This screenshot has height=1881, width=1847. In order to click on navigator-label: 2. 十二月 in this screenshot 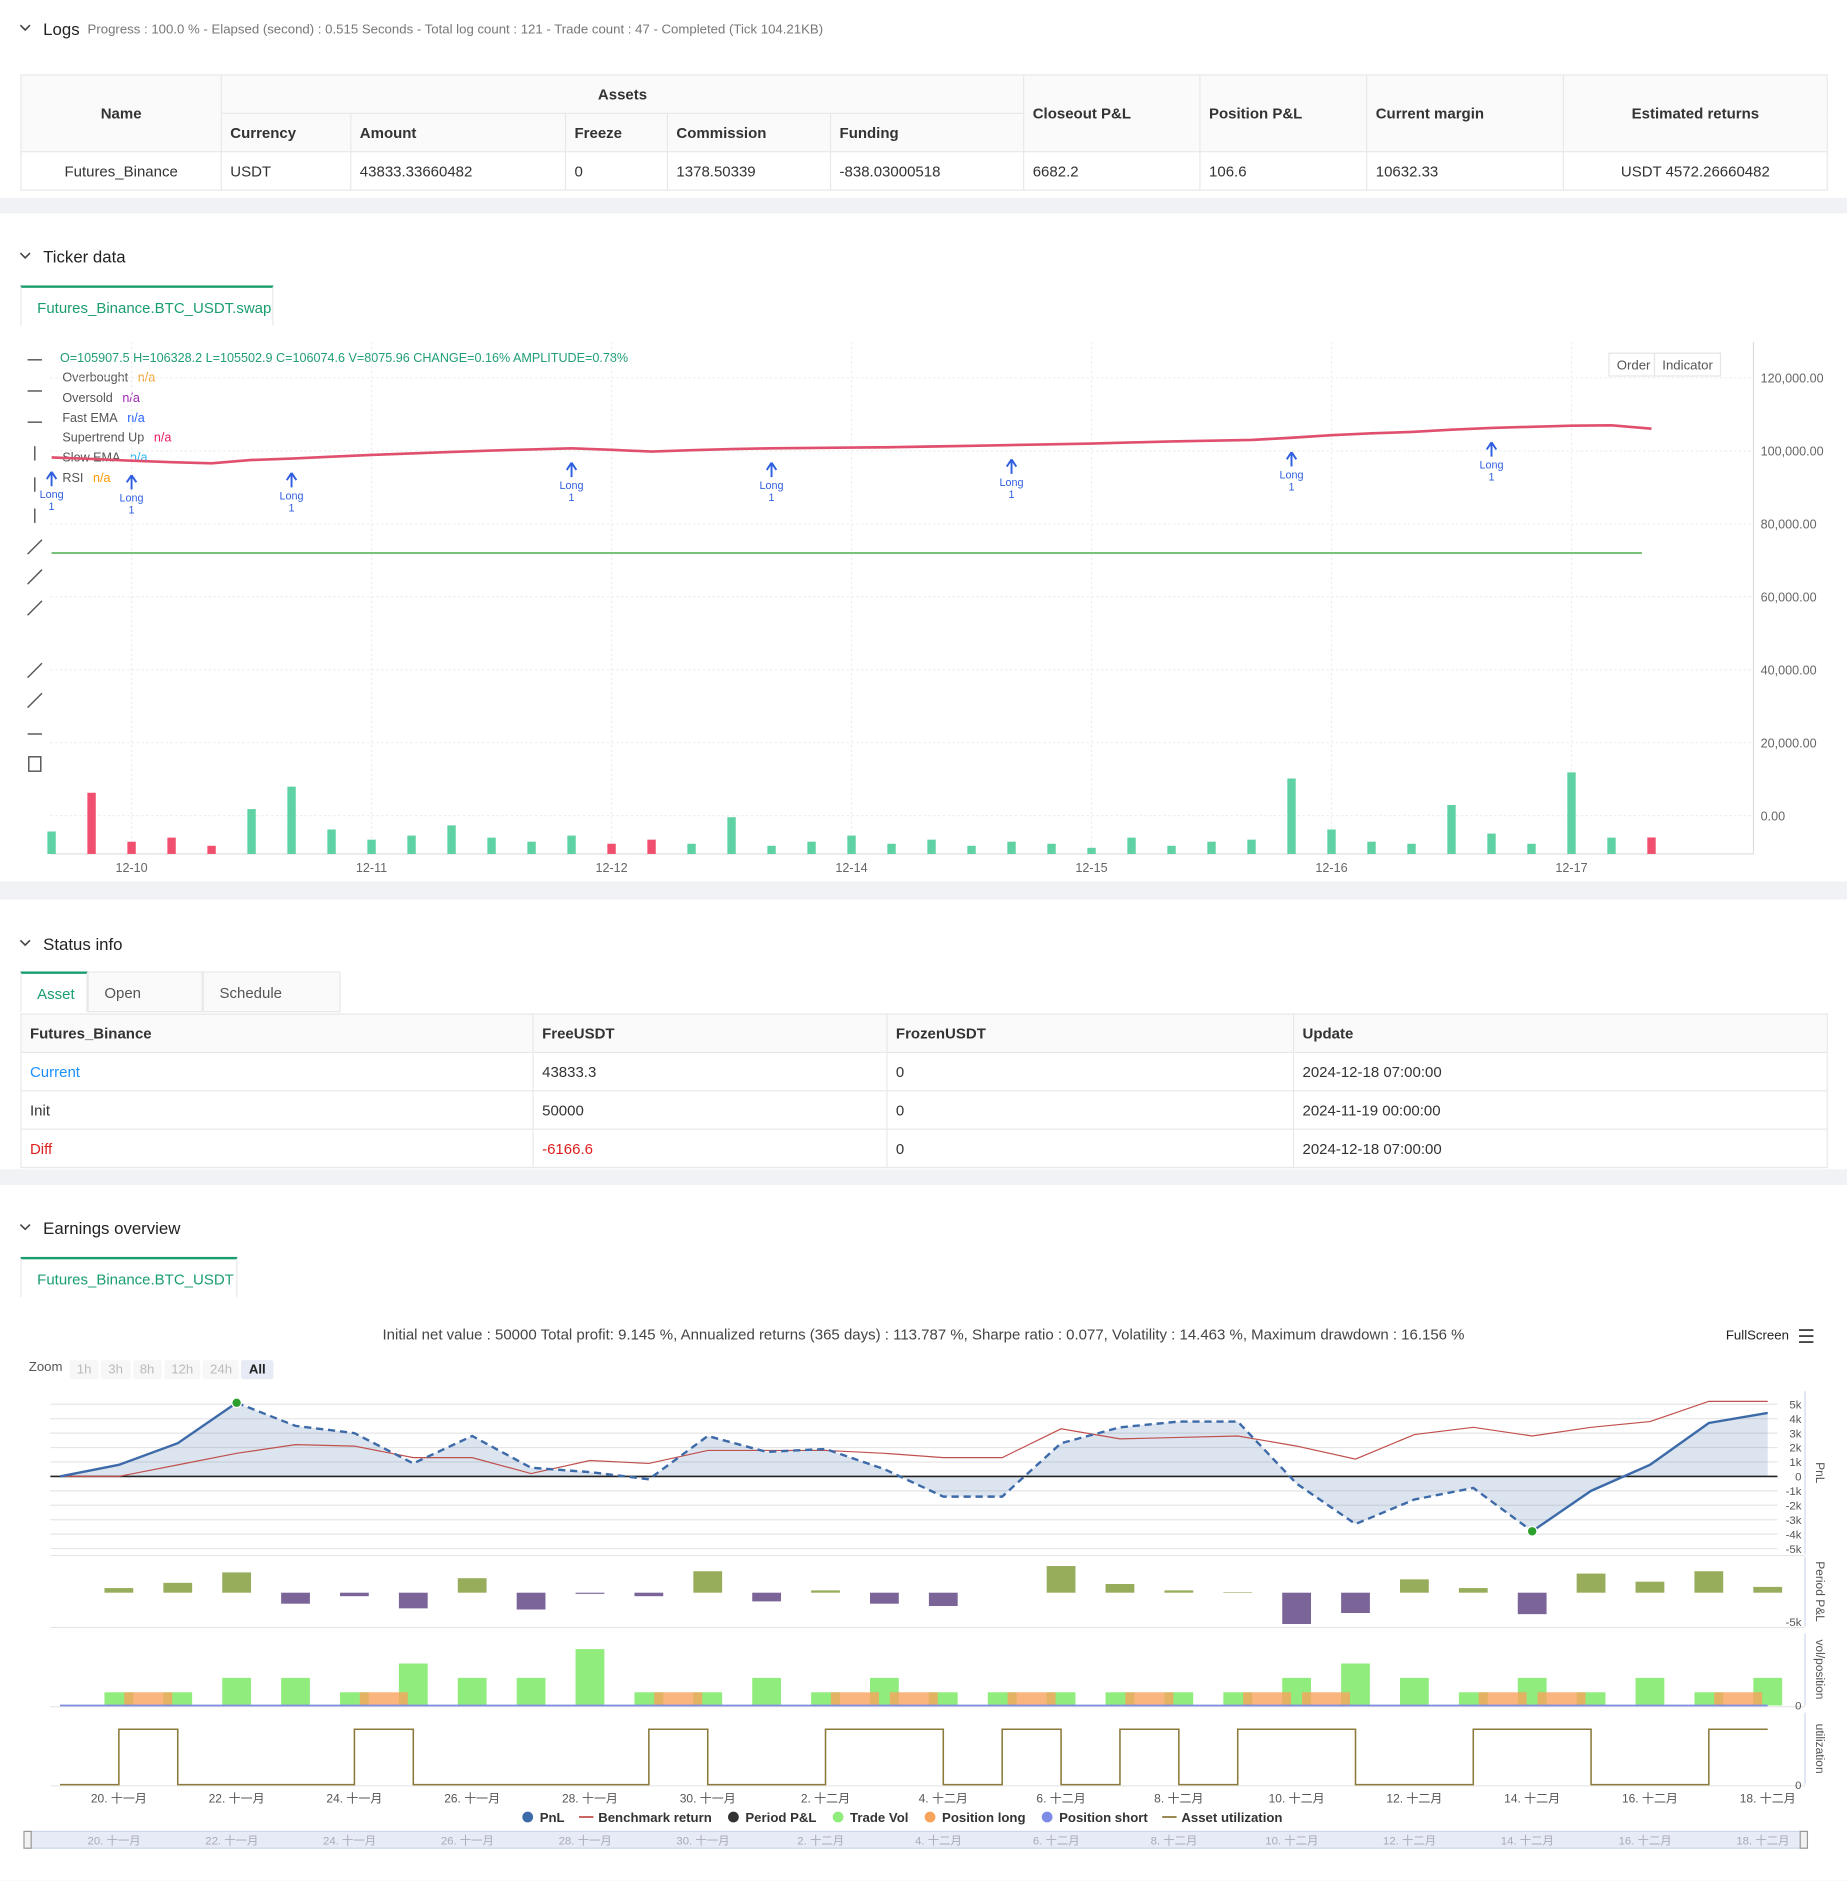, I will do `click(820, 1841)`.